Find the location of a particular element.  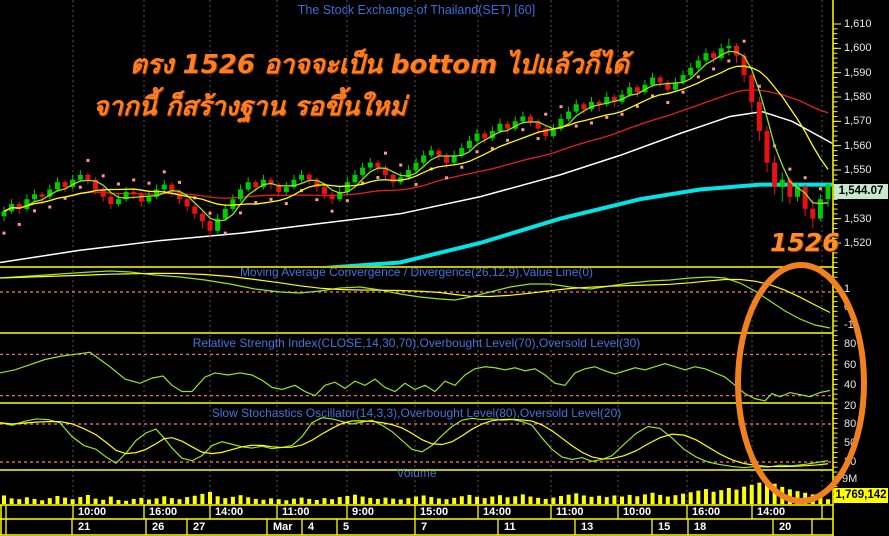

annotation-text-line2: จากนี้ ก็สร้างฐาน รอขึ้นใหม่ is located at coordinates (250, 107).